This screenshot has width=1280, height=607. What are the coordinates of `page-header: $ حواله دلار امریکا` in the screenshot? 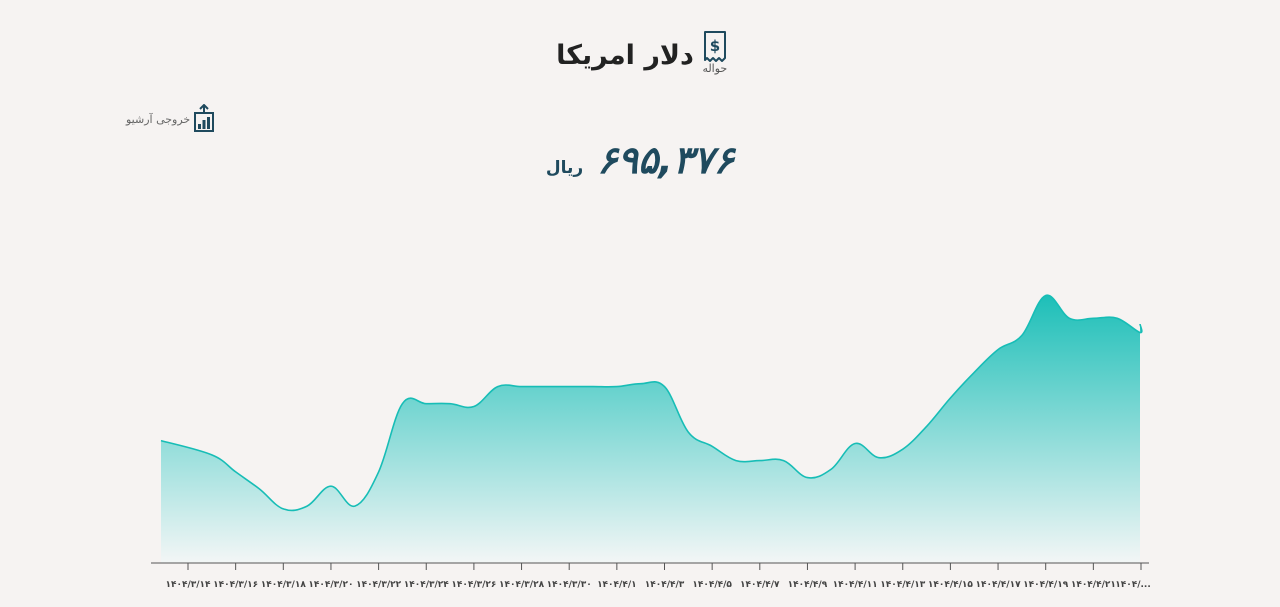 It's located at (640, 56).